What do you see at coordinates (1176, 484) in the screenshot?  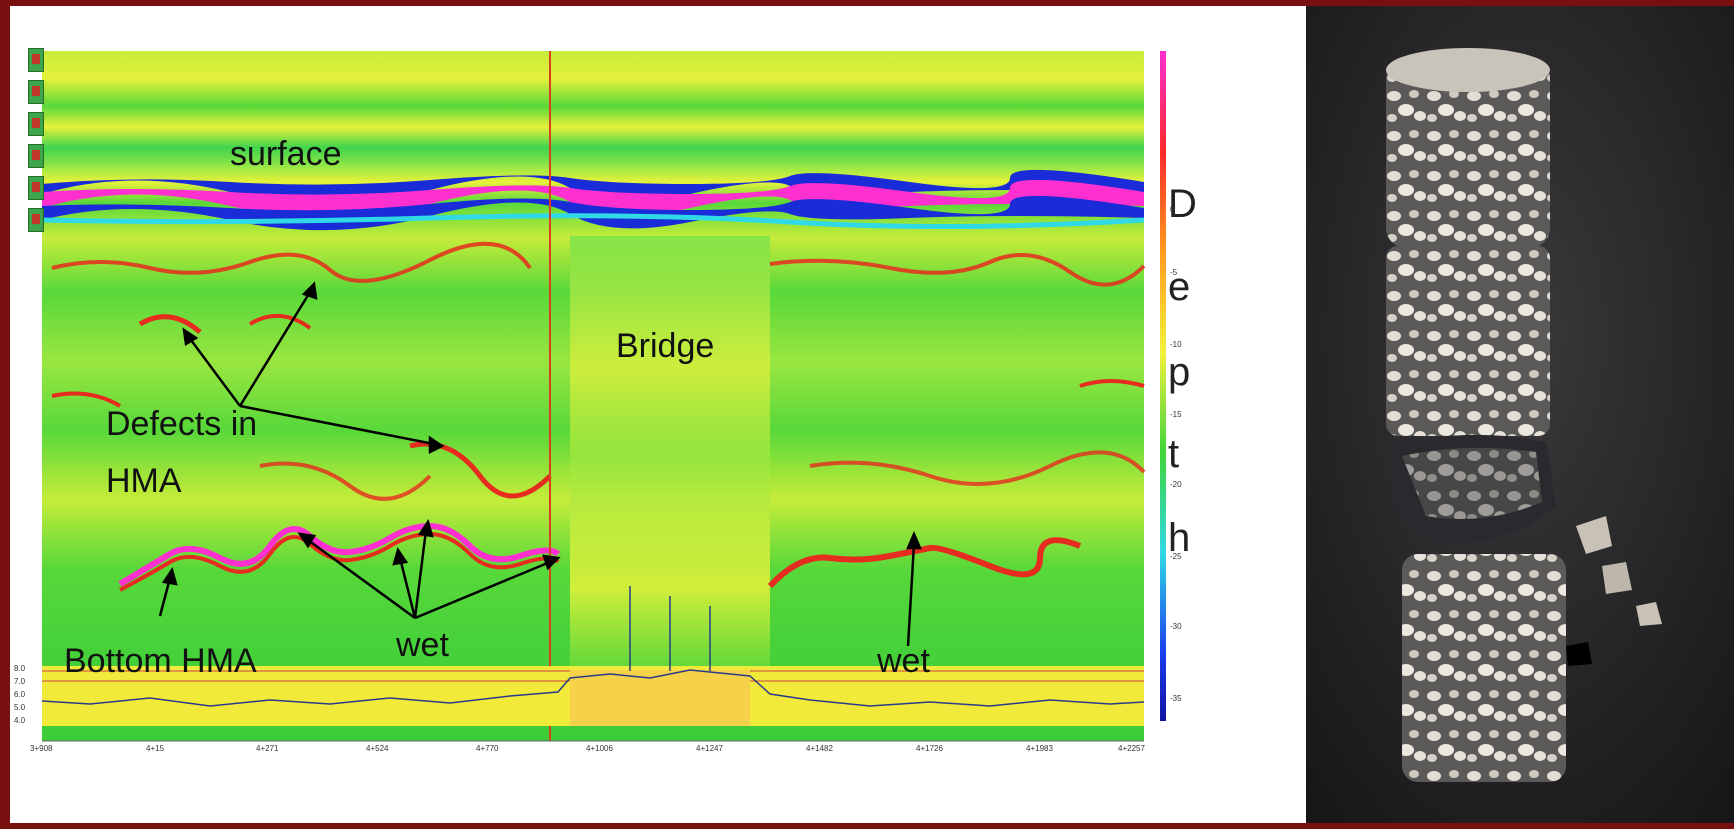 I see `depth-tick: -20` at bounding box center [1176, 484].